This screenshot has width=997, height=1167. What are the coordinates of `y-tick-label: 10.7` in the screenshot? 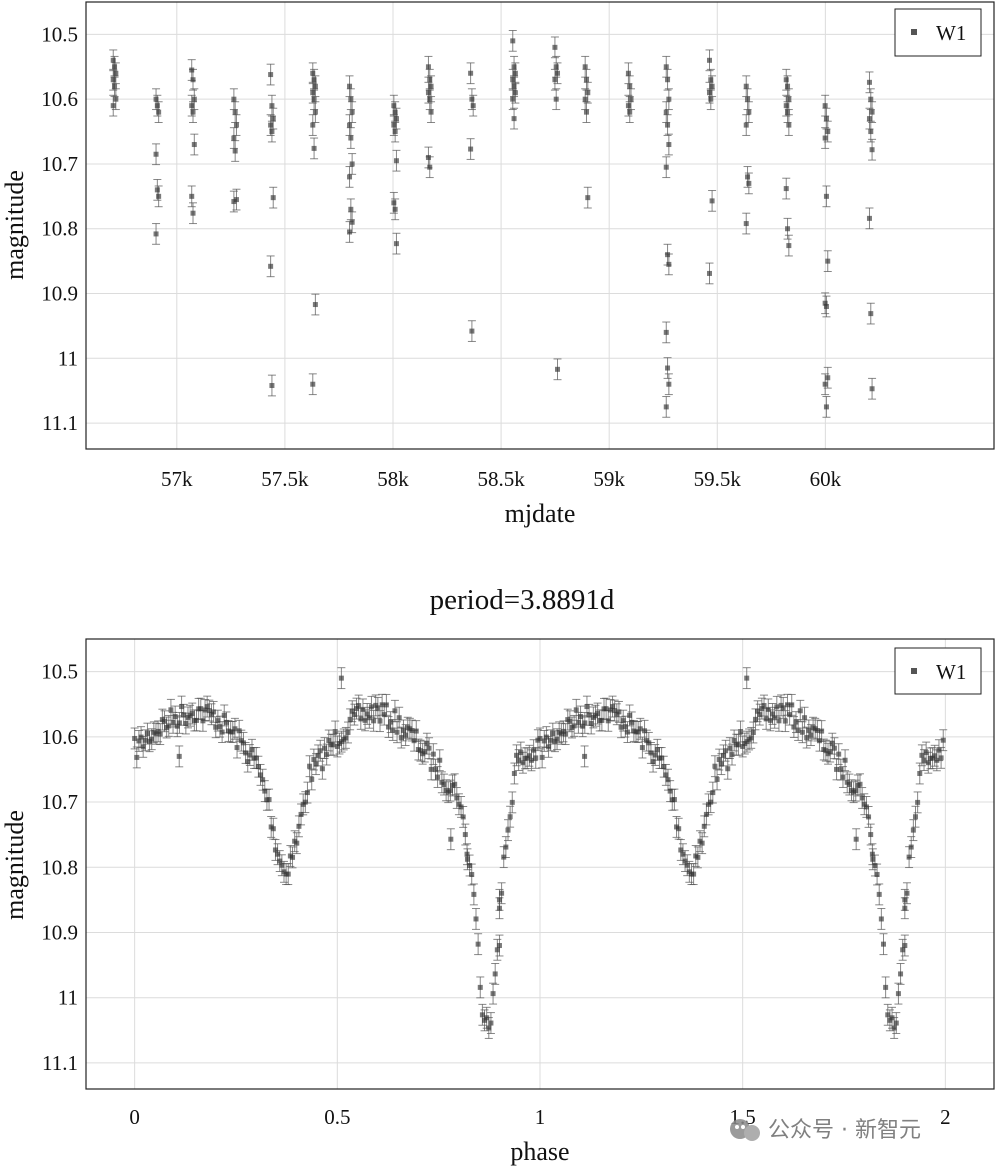 It's located at (59, 802).